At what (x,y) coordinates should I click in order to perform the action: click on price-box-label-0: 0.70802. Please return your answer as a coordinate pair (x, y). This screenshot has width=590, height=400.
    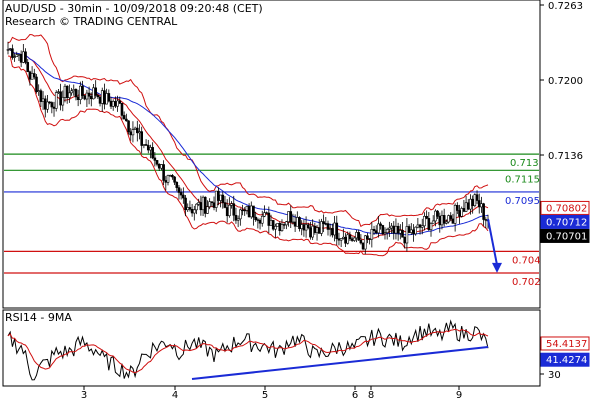
    Looking at the image, I should click on (566, 208).